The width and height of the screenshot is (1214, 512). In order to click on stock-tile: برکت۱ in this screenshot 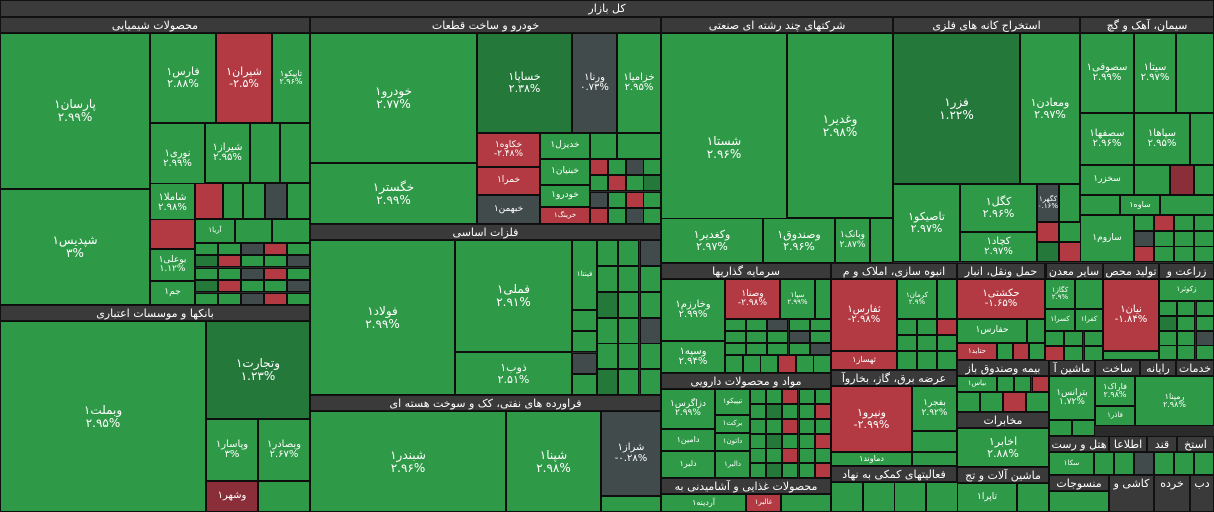, I will do `click(732, 424)`.